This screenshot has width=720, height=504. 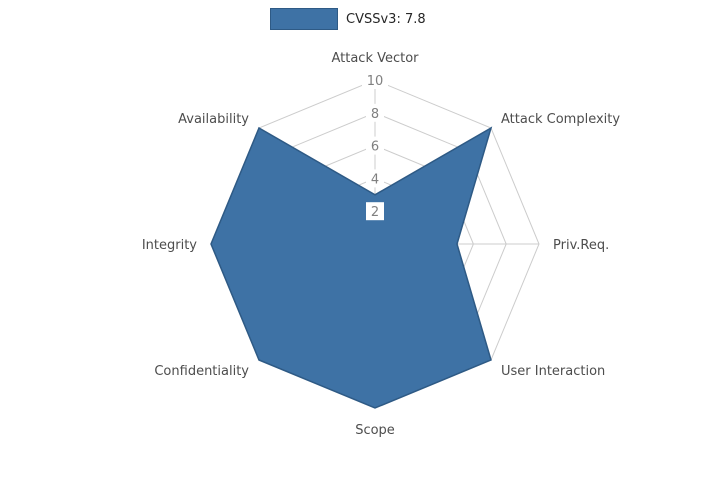 I want to click on tick-label: 10, so click(x=375, y=81).